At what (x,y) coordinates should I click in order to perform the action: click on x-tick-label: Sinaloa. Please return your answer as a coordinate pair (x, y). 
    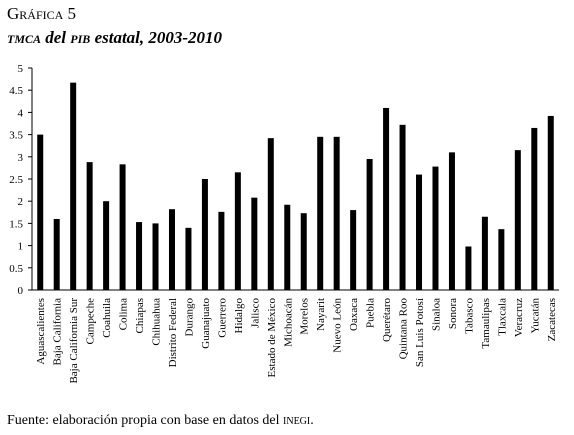
    Looking at the image, I should click on (436, 314).